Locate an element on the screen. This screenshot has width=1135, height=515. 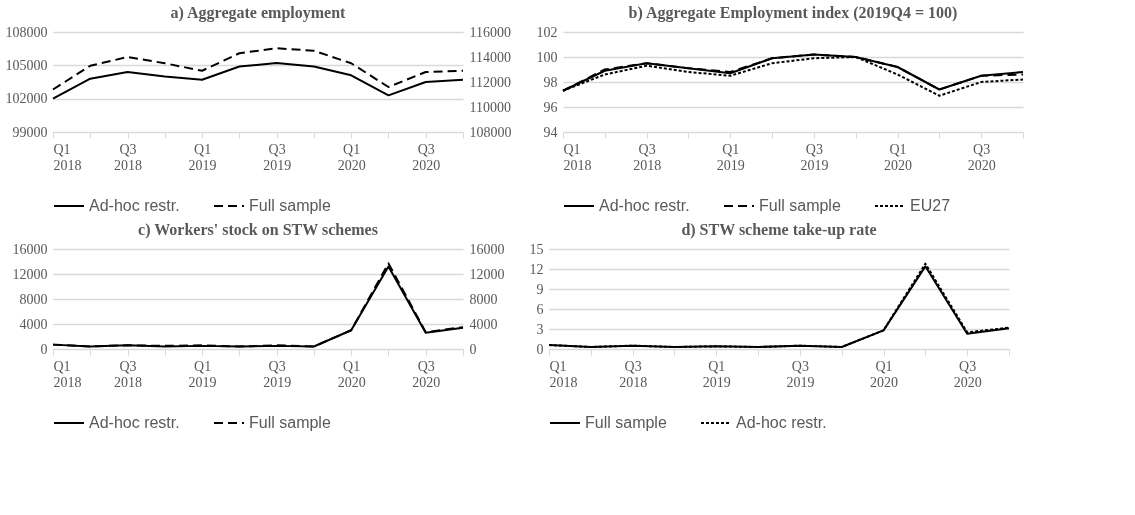
y2-tick-label: 12000 is located at coordinates (487, 274).